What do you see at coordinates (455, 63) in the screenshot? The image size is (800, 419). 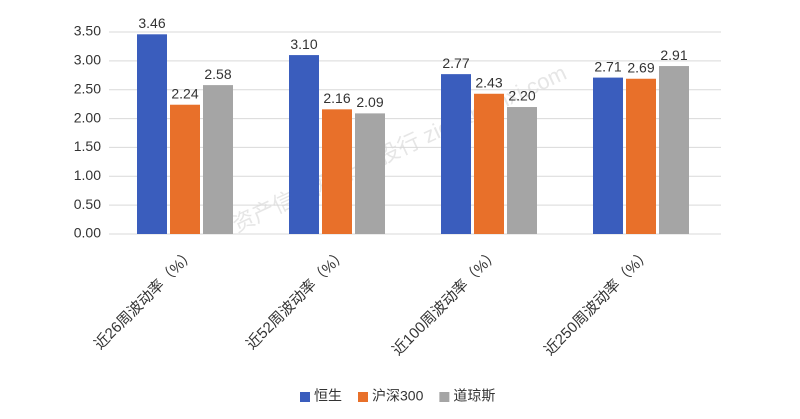 I see `value-label: 2.77` at bounding box center [455, 63].